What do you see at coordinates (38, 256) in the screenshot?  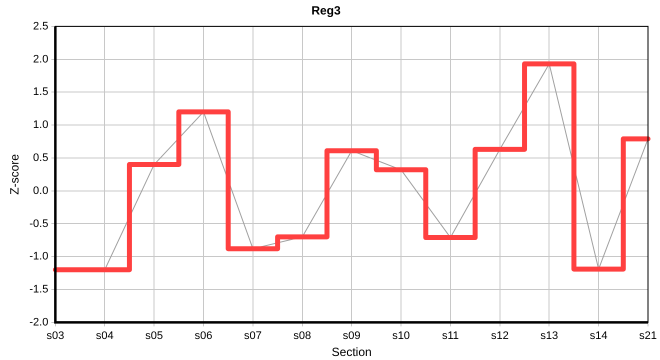 I see `y-tick-label: -1.0` at bounding box center [38, 256].